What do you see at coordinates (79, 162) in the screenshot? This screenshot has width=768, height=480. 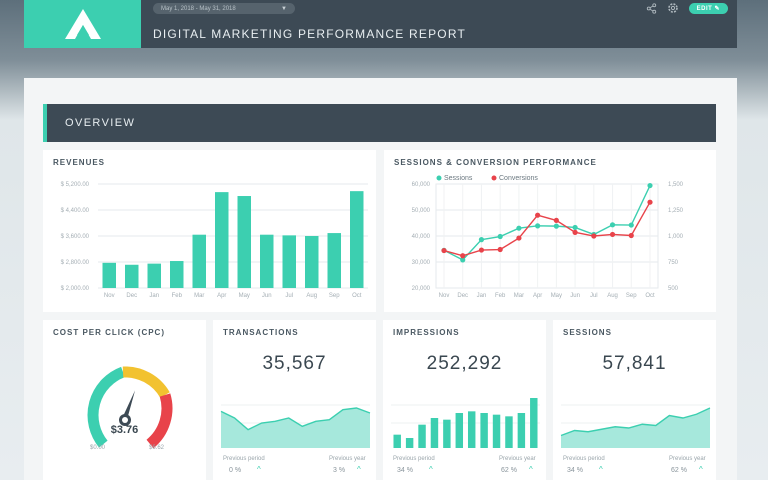 I see `revenues-title: REVENUES` at bounding box center [79, 162].